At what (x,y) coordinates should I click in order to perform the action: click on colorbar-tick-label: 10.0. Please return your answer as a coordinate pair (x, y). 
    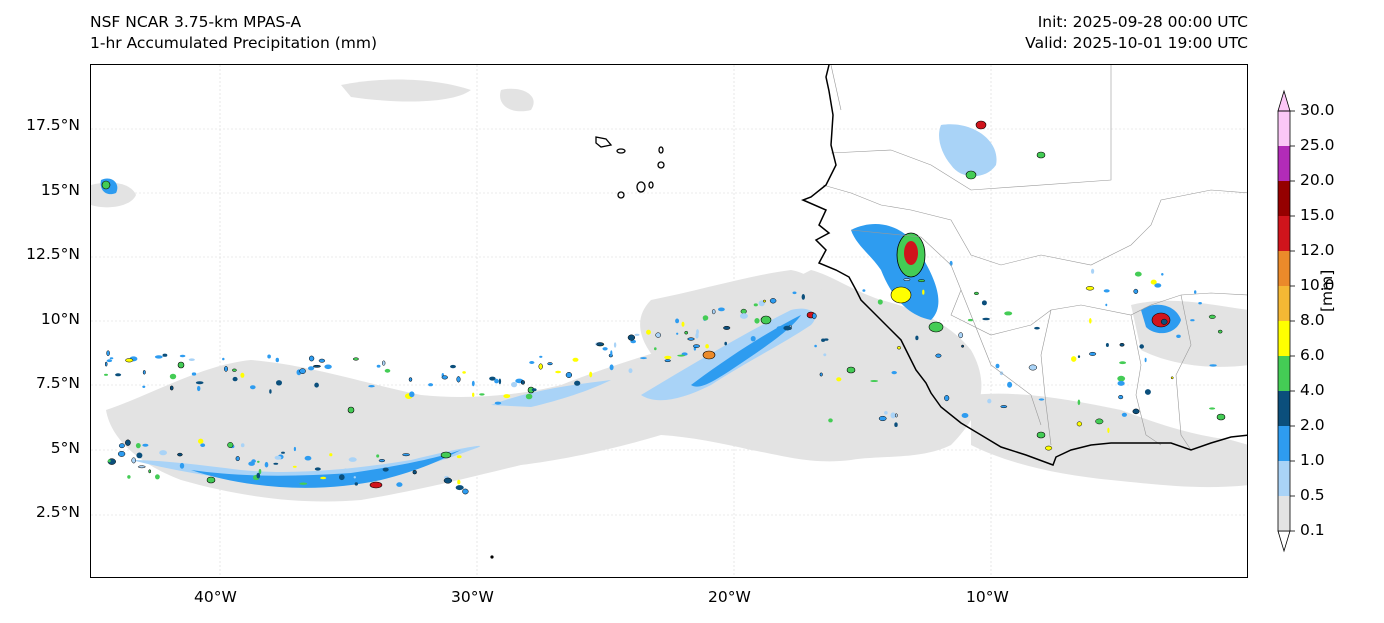
    Looking at the image, I should click on (1317, 285).